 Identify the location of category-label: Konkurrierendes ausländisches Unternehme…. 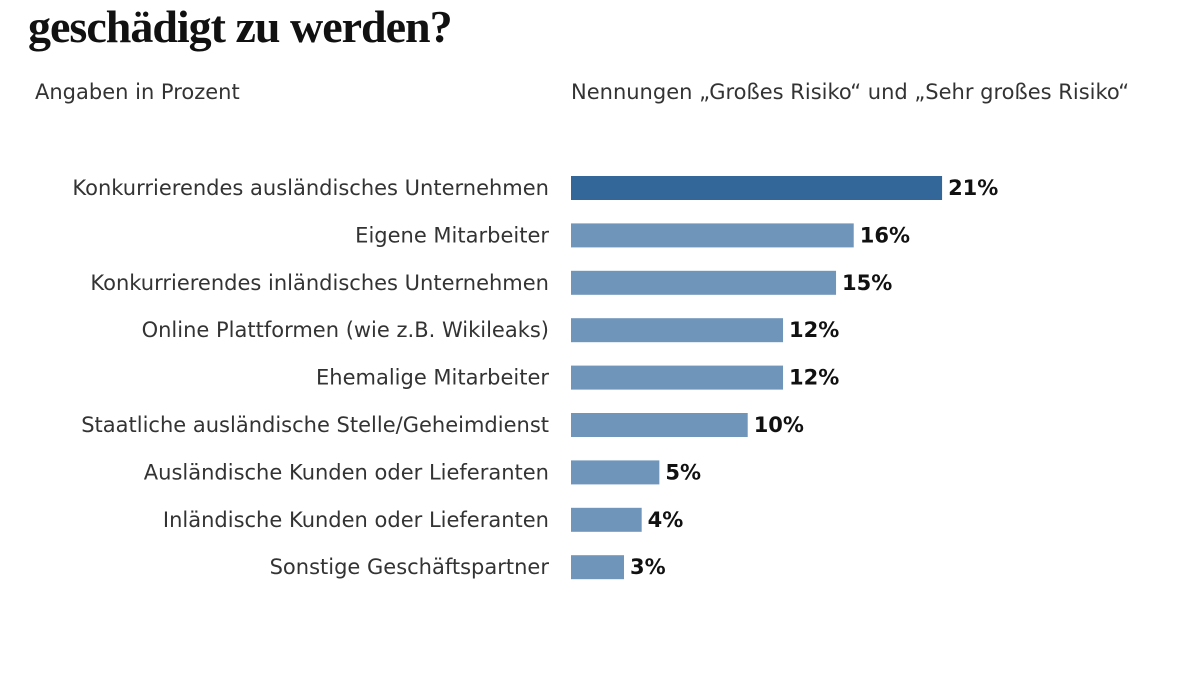
(310, 188).